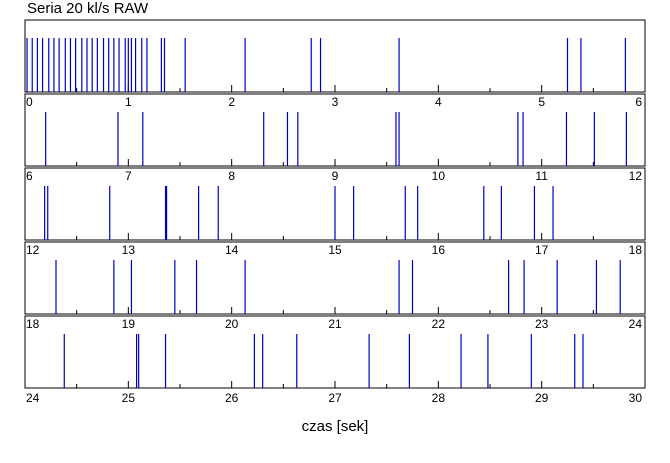 This screenshot has width=670, height=463. Describe the element at coordinates (129, 398) in the screenshot. I see `tick-label: 25` at that location.